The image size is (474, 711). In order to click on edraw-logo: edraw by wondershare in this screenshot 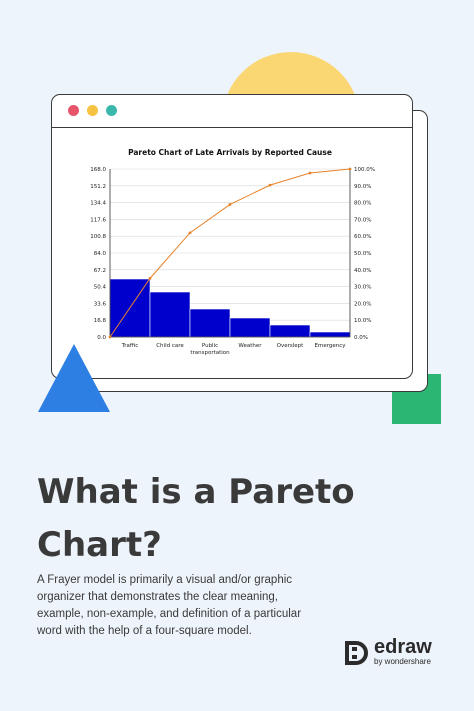, I will do `click(399, 653)`.